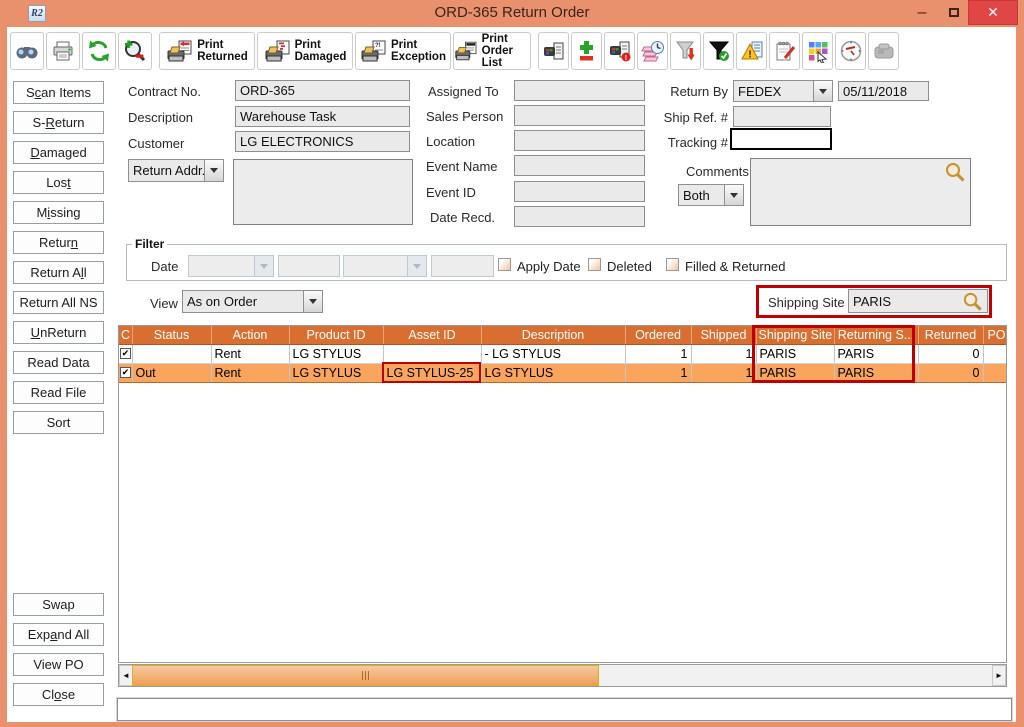 This screenshot has height=727, width=1024. I want to click on apply-date-checkbox, so click(504, 264).